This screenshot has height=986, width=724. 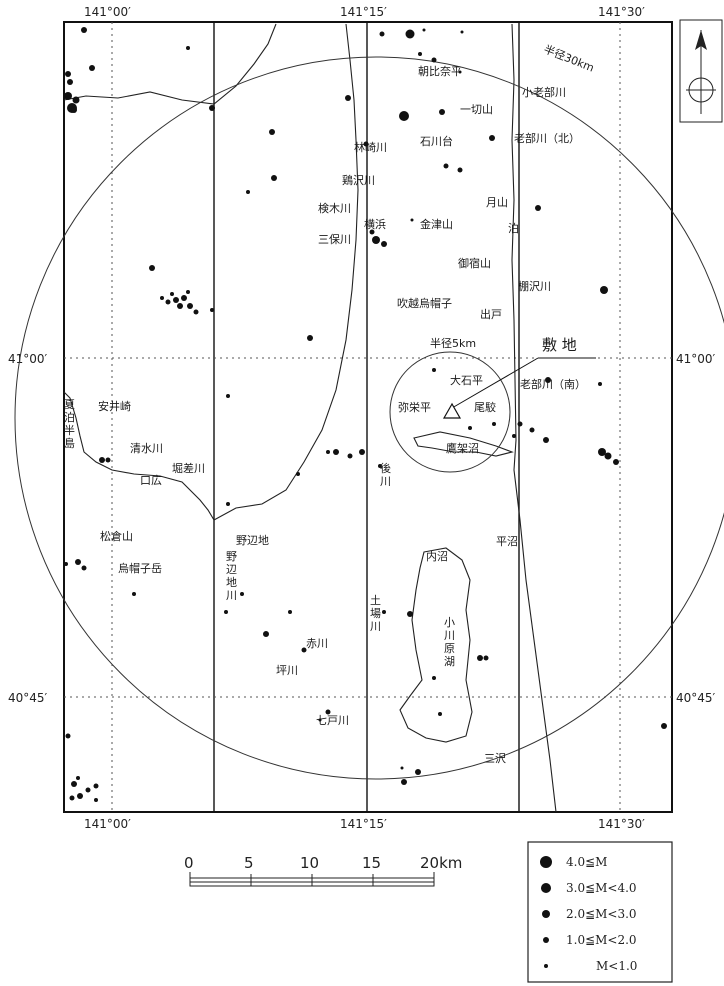 I want to click on place-yaeitai: 弥栄平, so click(x=414, y=407).